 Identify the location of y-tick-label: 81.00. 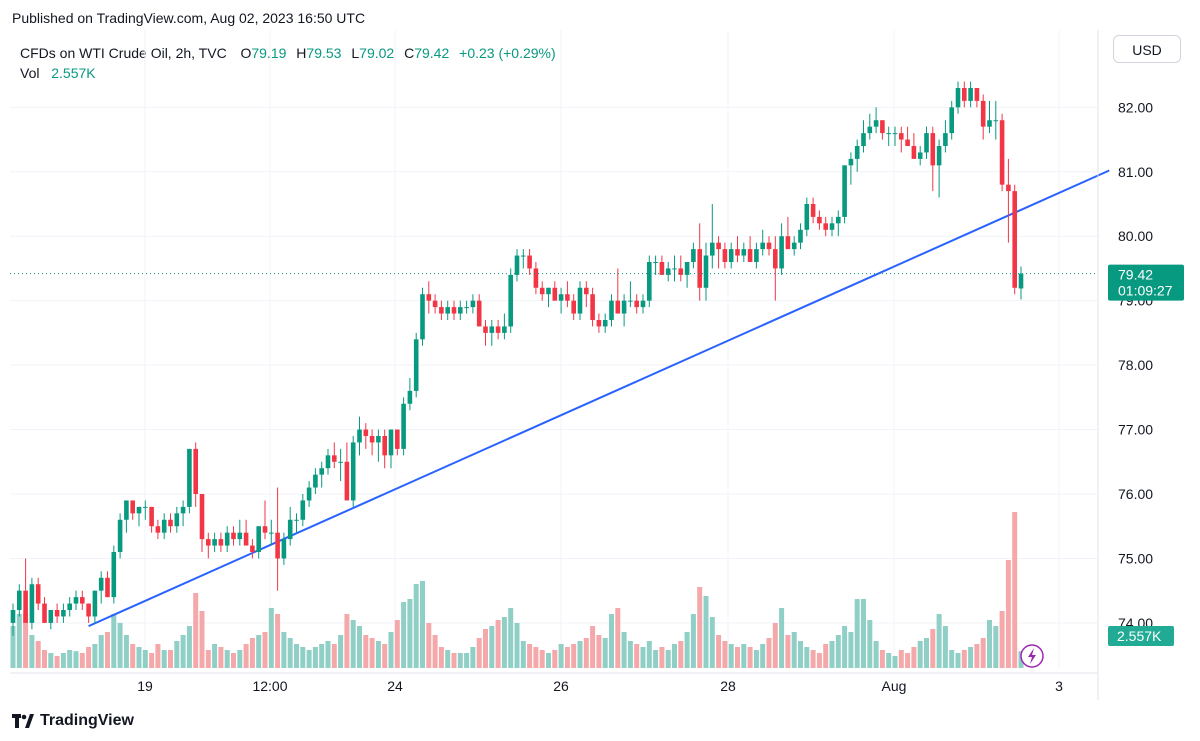
(1135, 172).